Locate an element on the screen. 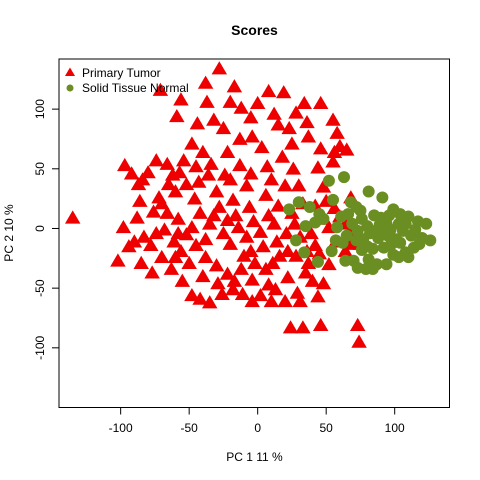  legend: Primary Tumor Solid Tissue Normal is located at coordinates (126, 80).